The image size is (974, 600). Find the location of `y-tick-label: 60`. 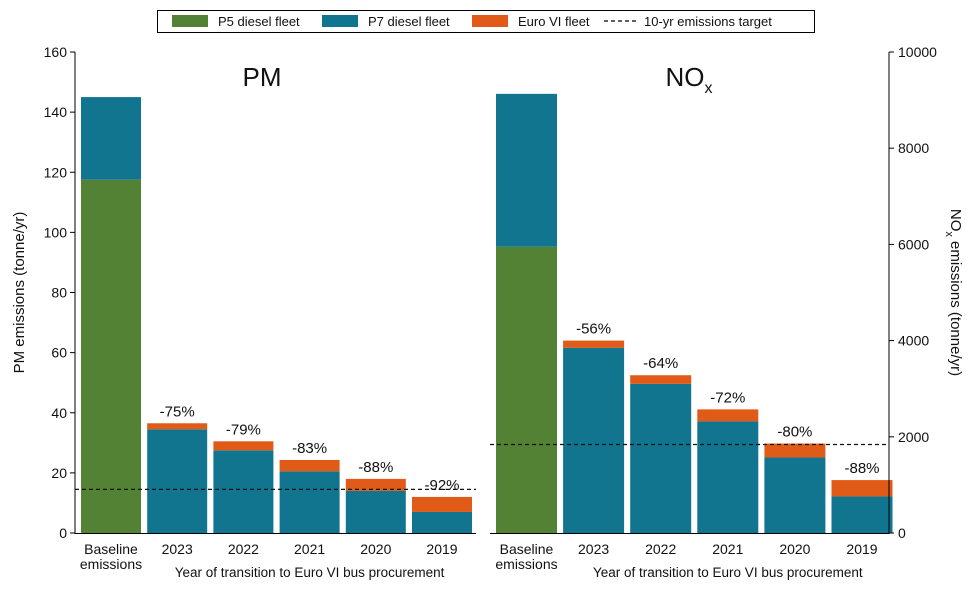

y-tick-label: 60 is located at coordinates (59, 353).